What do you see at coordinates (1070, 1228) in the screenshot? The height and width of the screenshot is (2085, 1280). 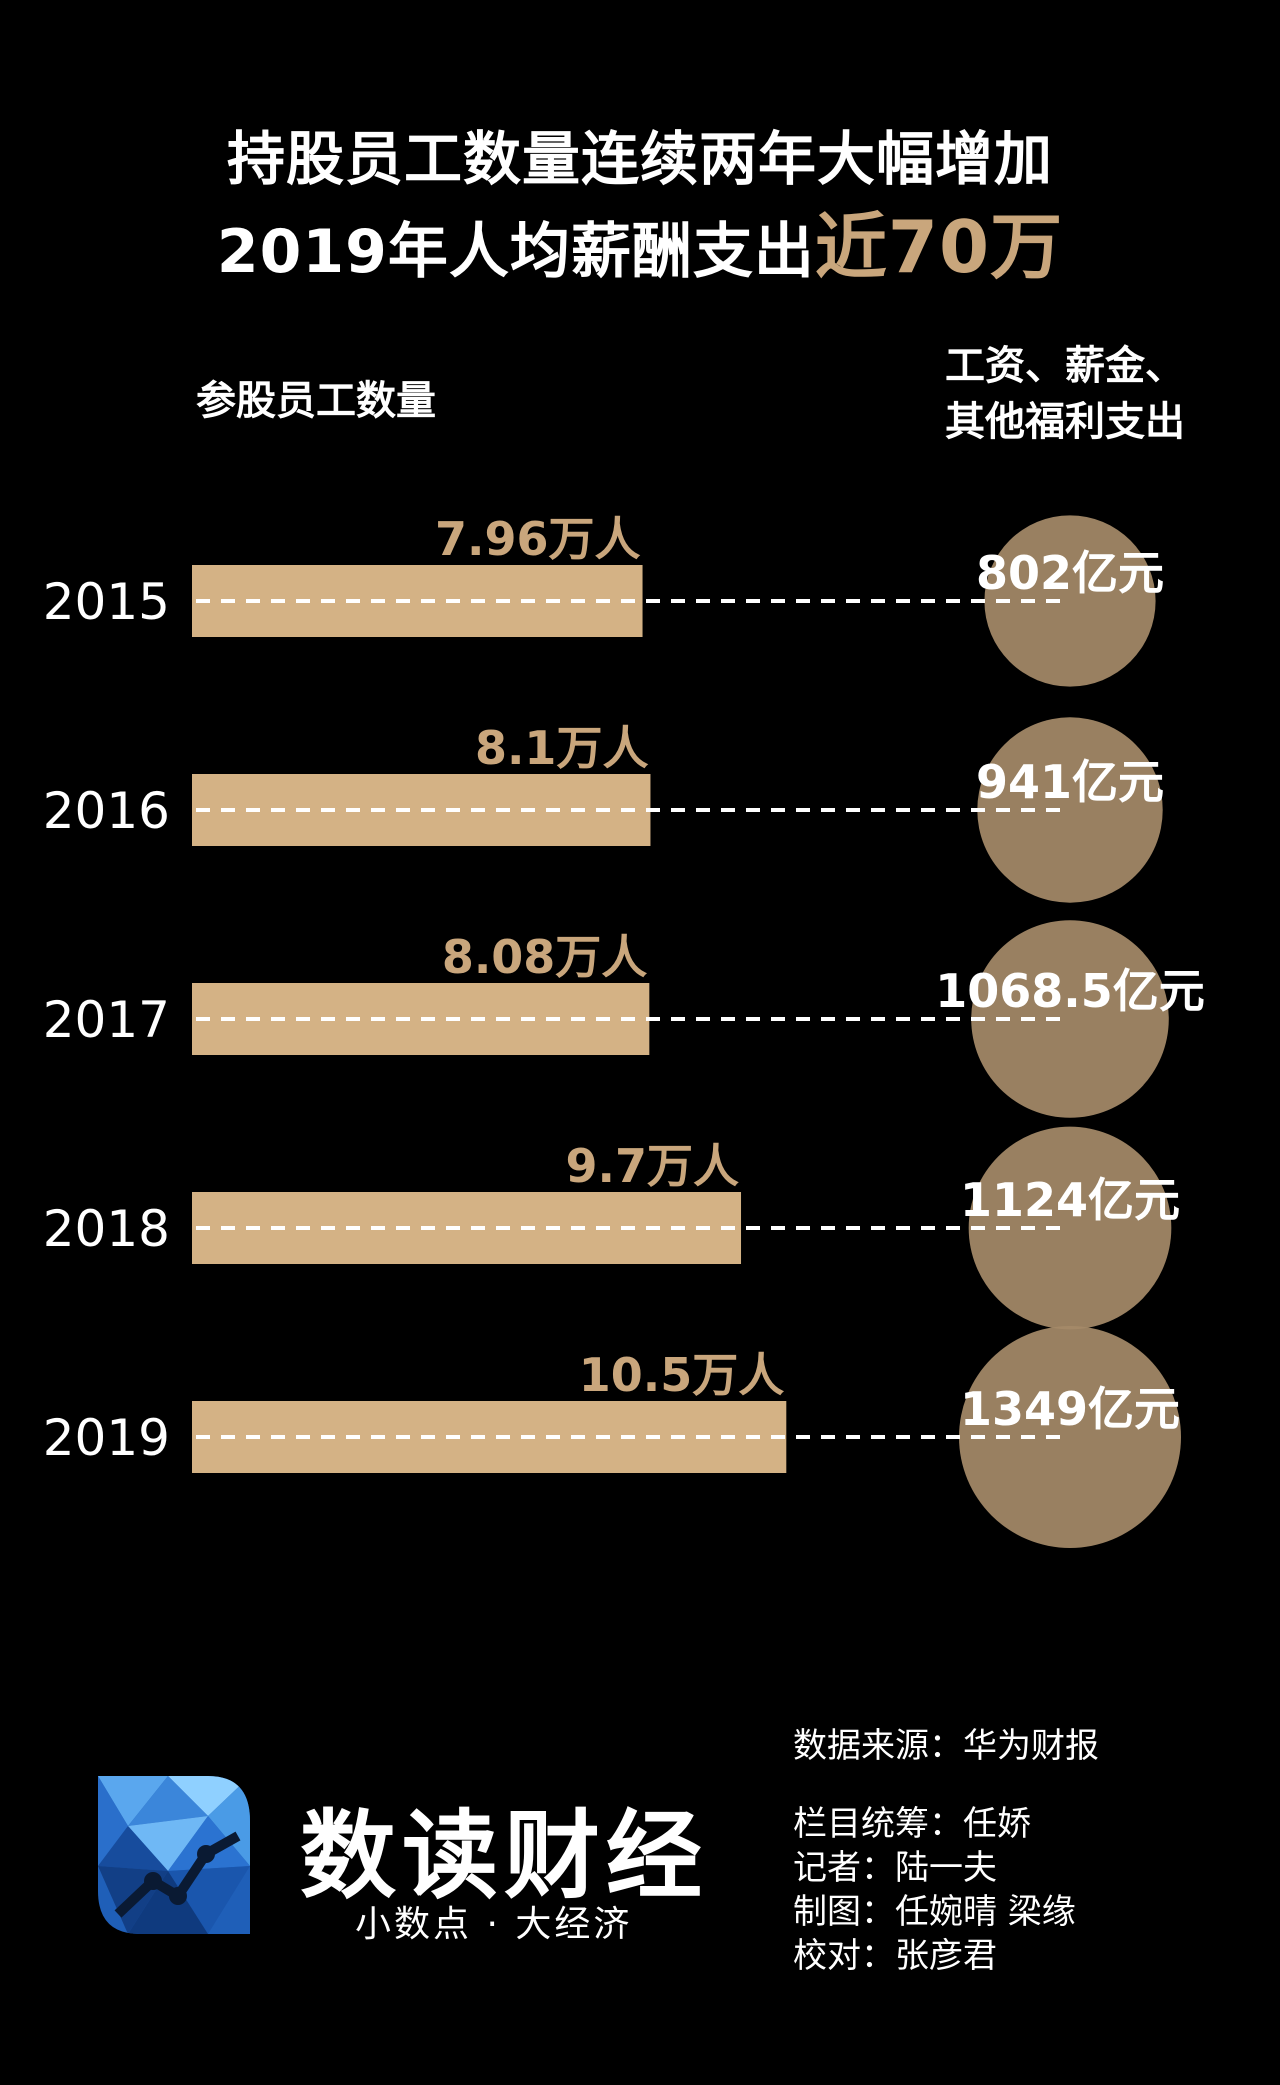 I see `bubble-2018` at bounding box center [1070, 1228].